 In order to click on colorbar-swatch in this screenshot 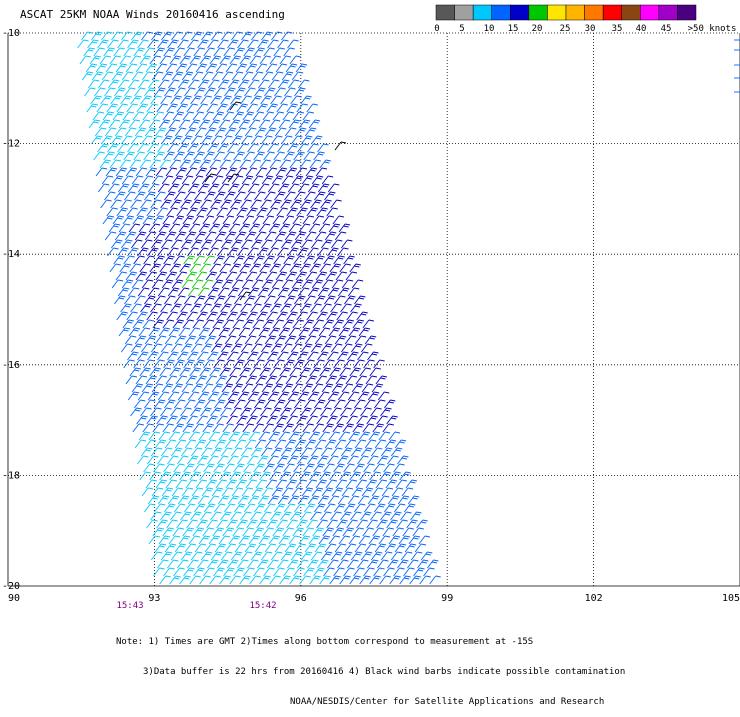, I will do `click(631, 12)`.